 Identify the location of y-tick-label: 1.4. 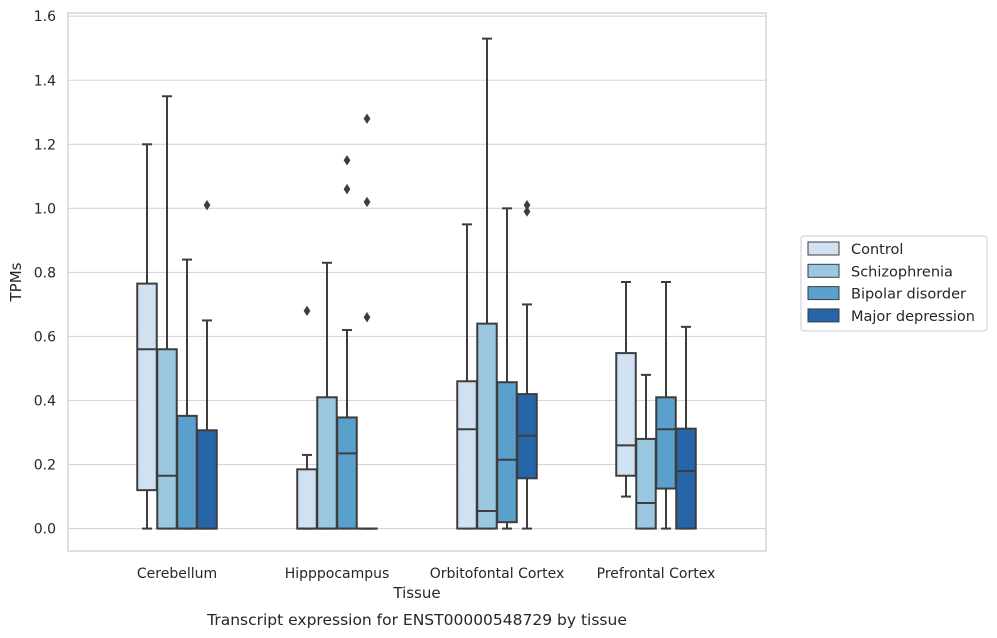
(45, 81).